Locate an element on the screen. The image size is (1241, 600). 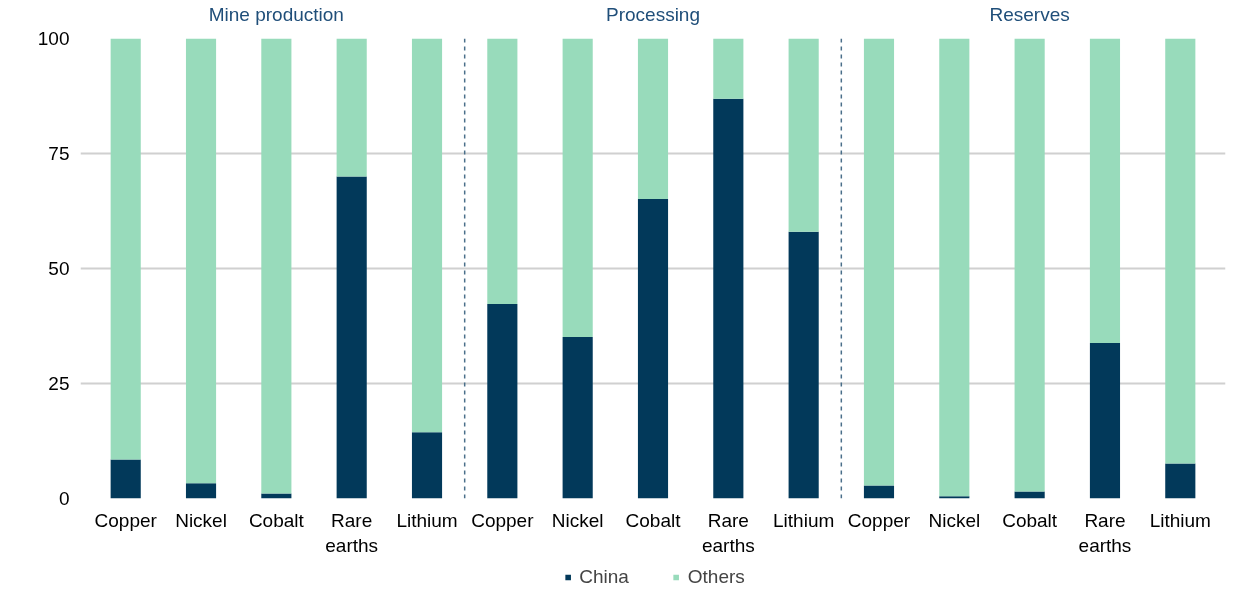
text: Reserves is located at coordinates (1029, 14).